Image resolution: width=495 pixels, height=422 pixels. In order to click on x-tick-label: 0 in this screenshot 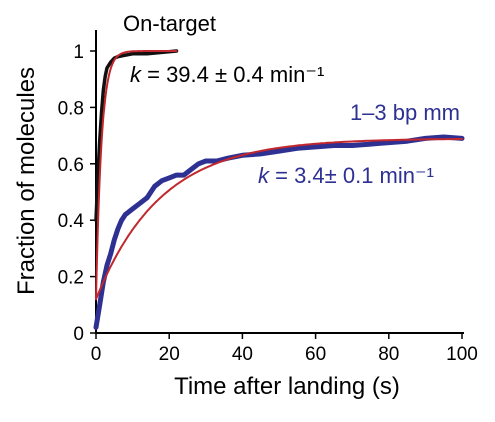, I will do `click(96, 354)`.